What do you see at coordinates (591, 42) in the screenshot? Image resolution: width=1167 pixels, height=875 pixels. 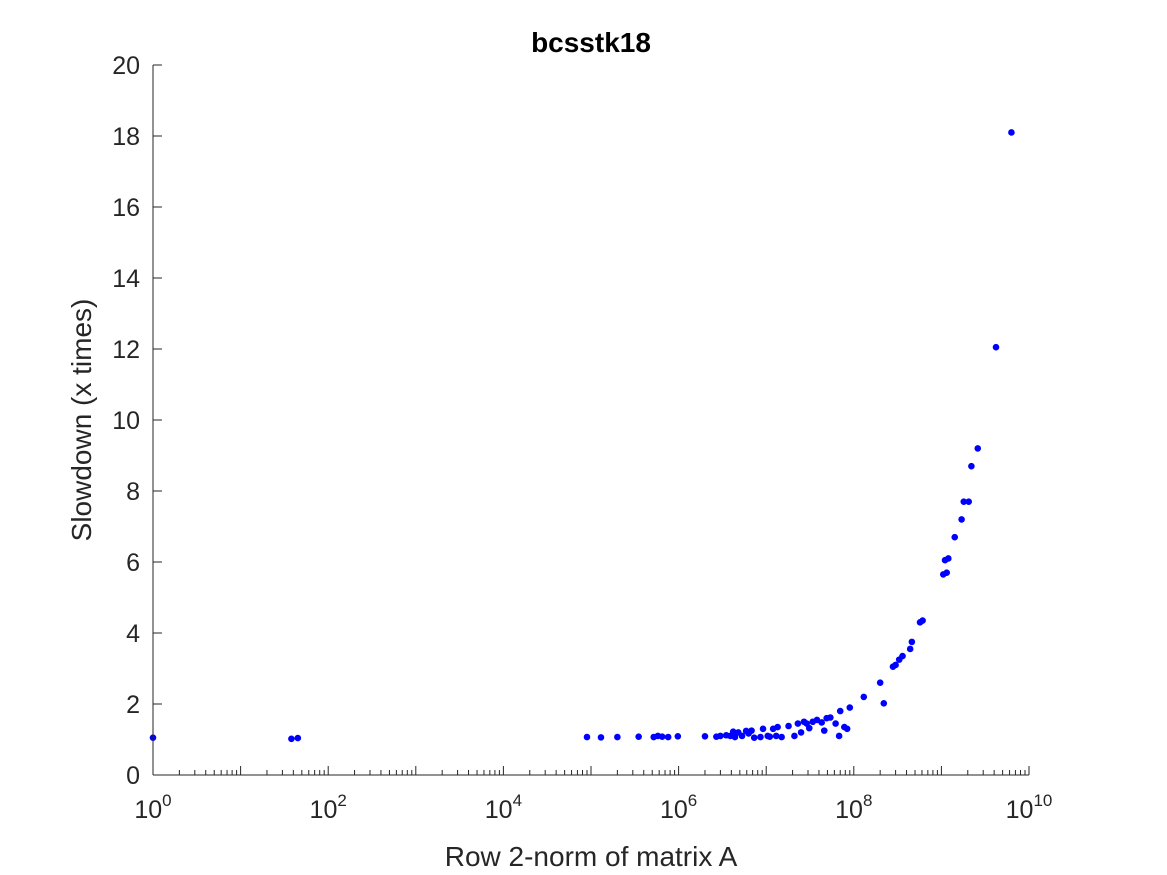 I see `chart-title: bcsstk18` at bounding box center [591, 42].